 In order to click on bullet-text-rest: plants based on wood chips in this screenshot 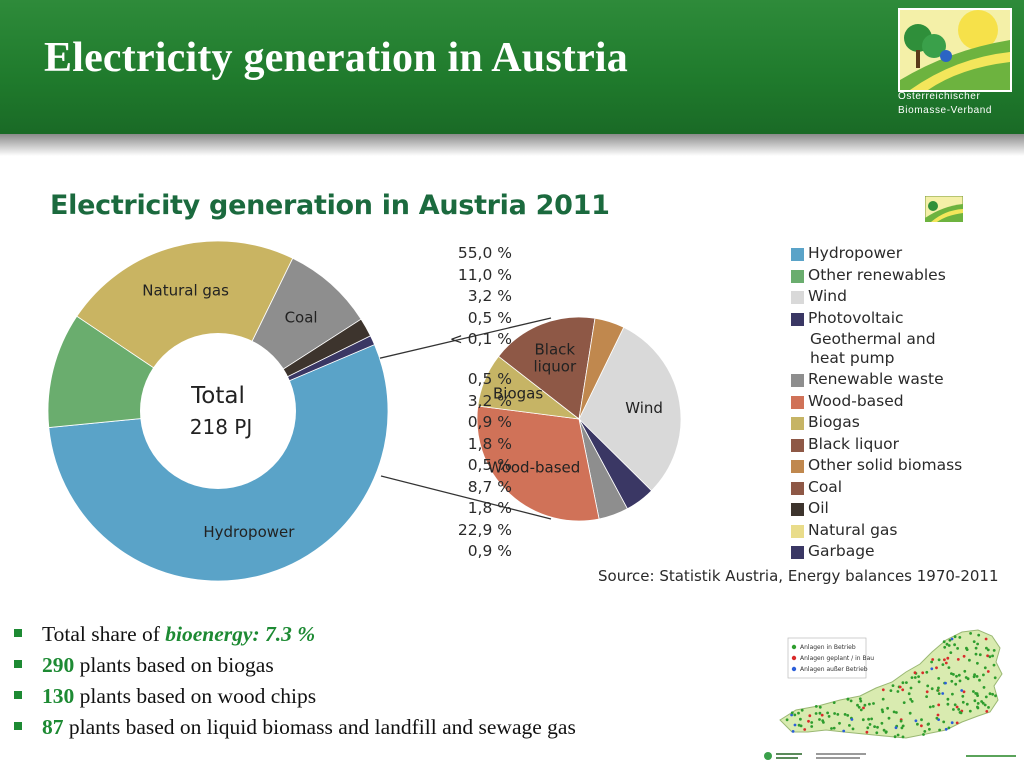, I will do `click(195, 696)`.